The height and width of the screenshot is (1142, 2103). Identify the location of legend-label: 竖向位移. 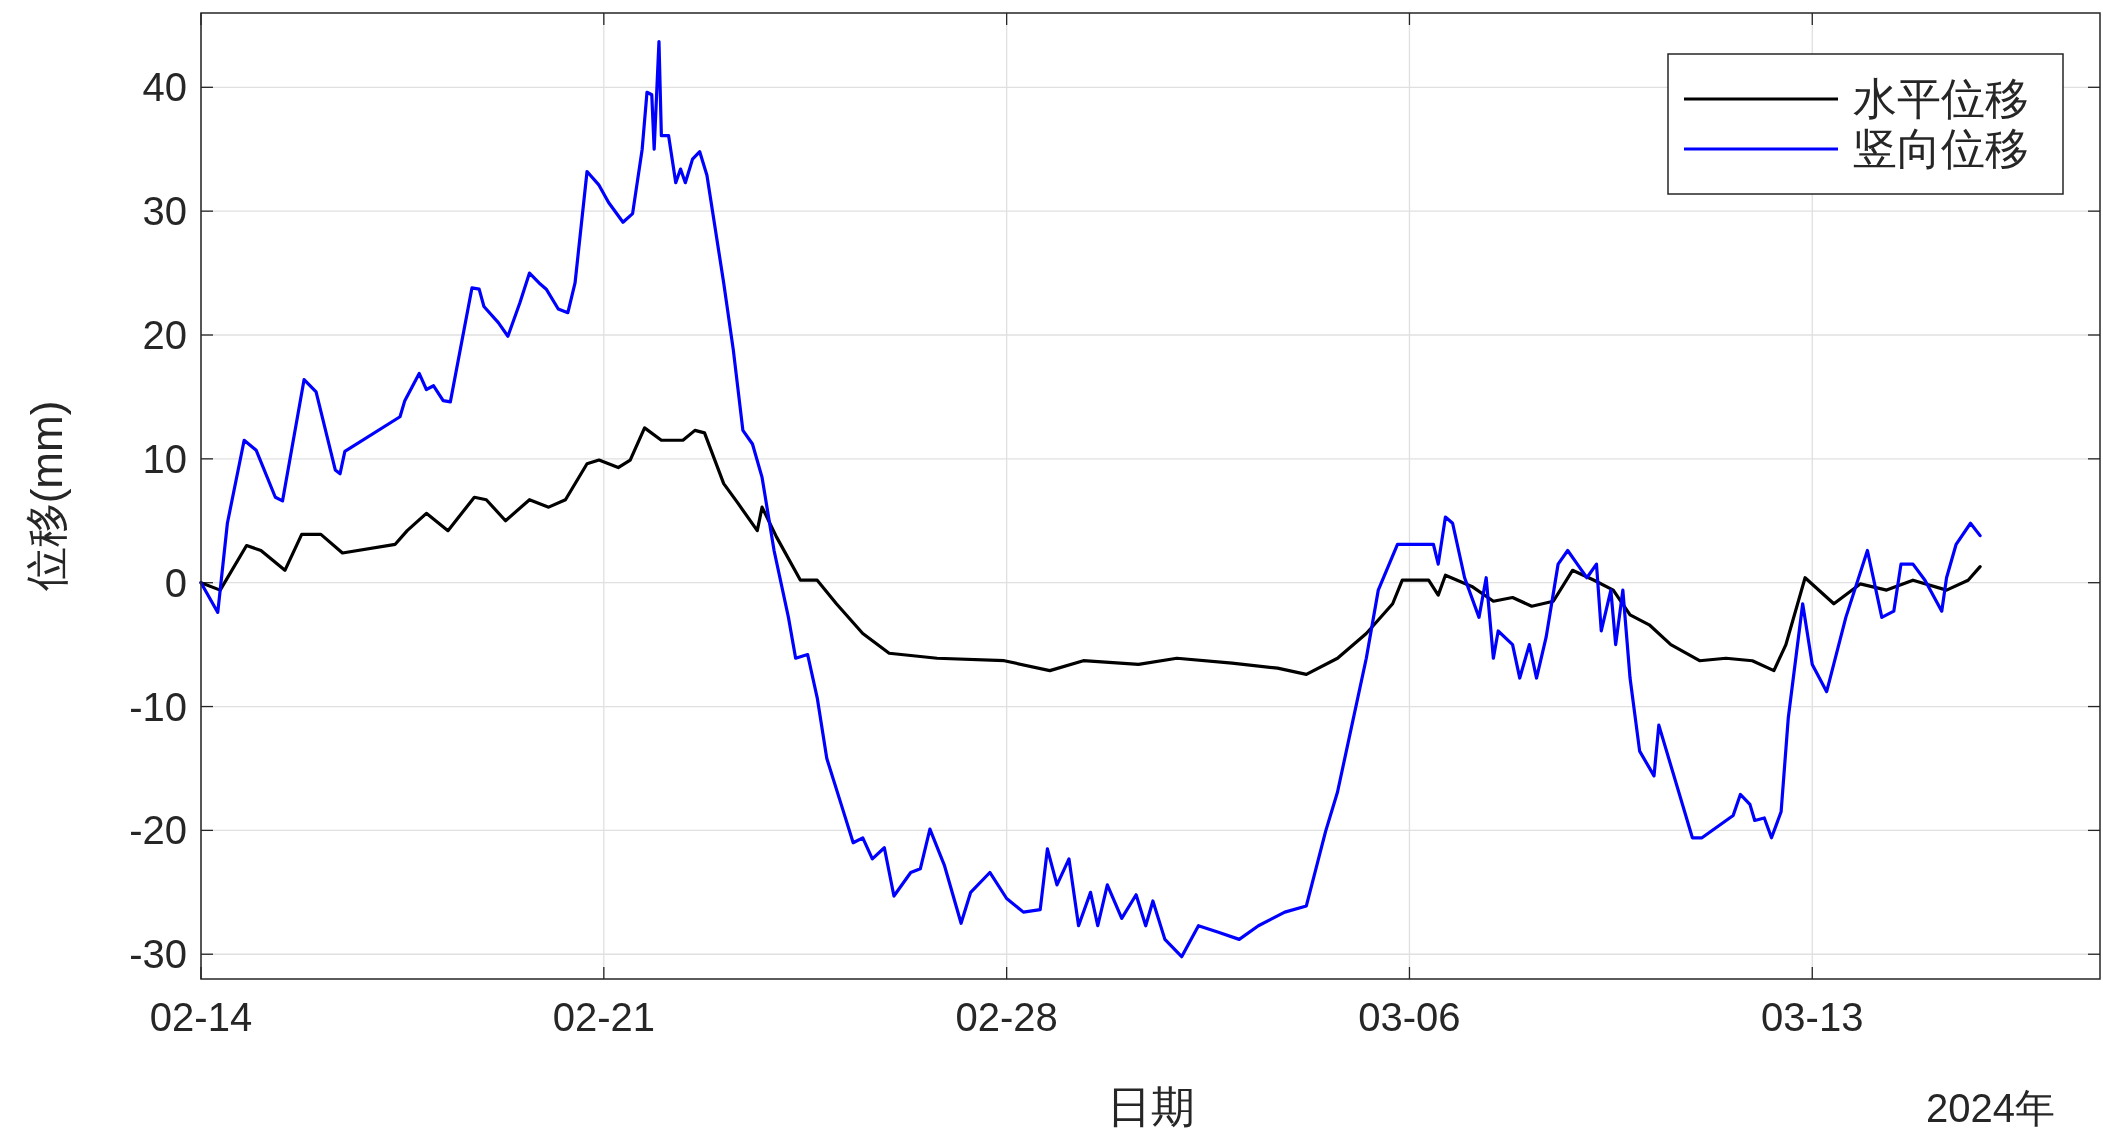
(1941, 148).